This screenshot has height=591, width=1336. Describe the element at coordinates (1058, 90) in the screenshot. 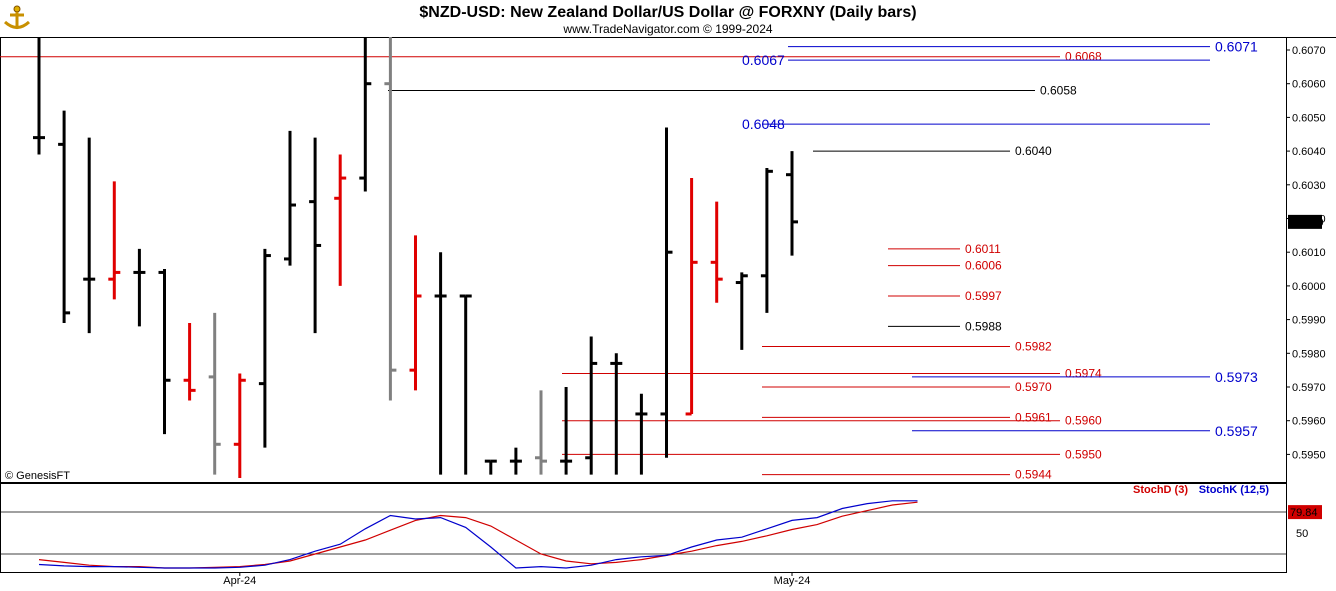

I see `level-label-0.6058: 0.6058` at that location.